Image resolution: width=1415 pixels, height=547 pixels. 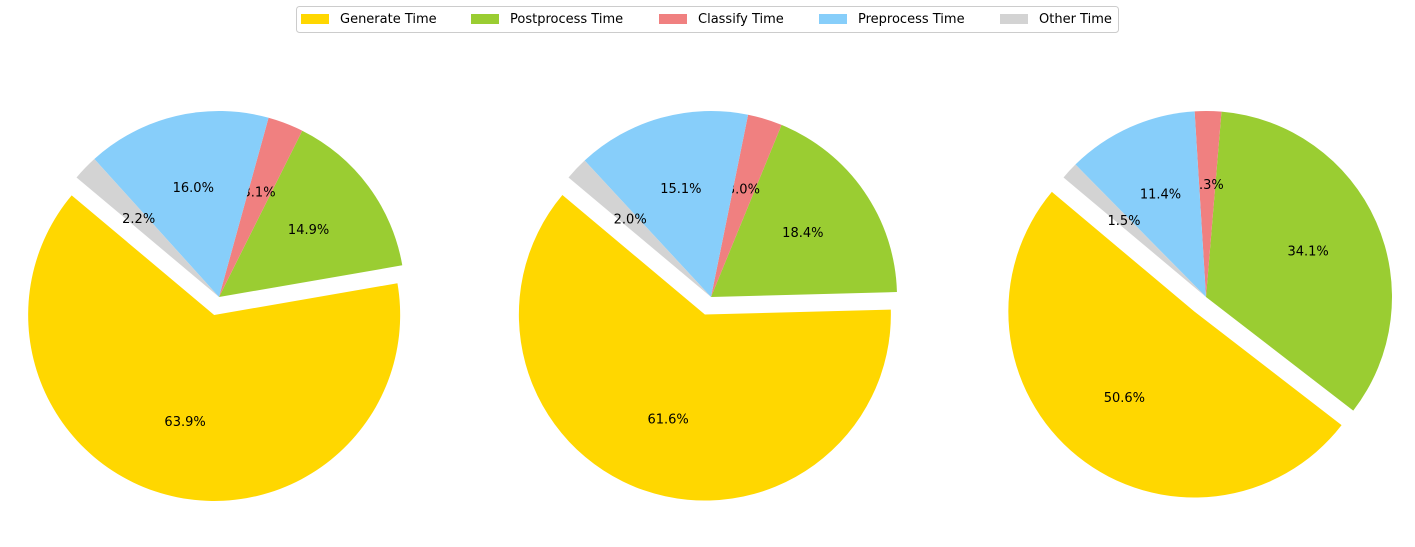 I want to click on value-label: 3.1%, so click(x=259, y=192).